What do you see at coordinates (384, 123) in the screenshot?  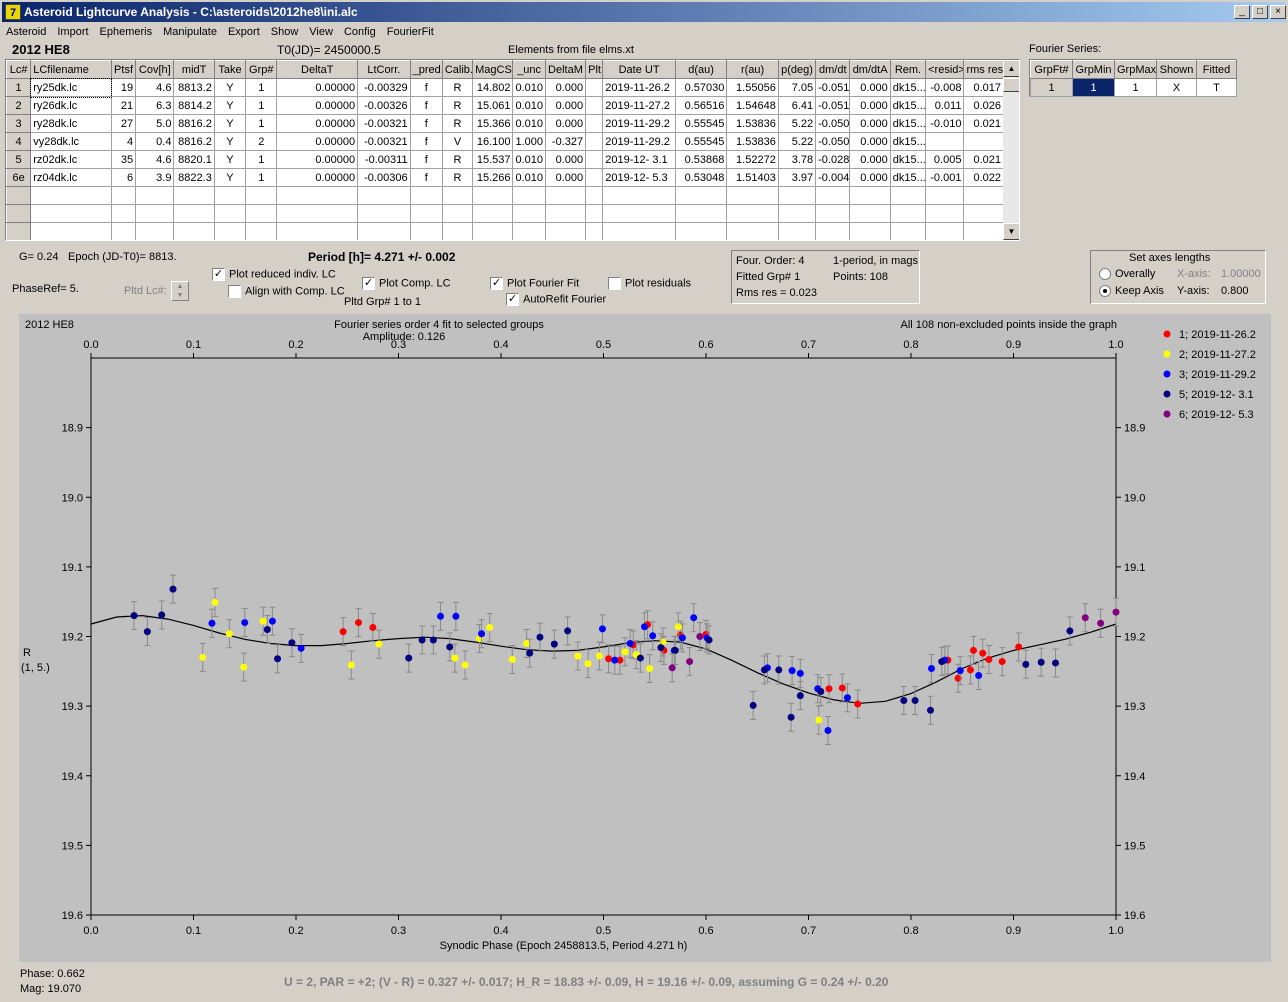 I see `table-cell: -0.00321` at bounding box center [384, 123].